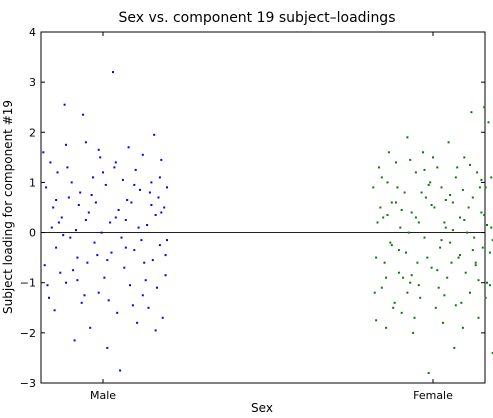 The height and width of the screenshot is (418, 493). I want to click on y-tick-label: −1, so click(28, 283).